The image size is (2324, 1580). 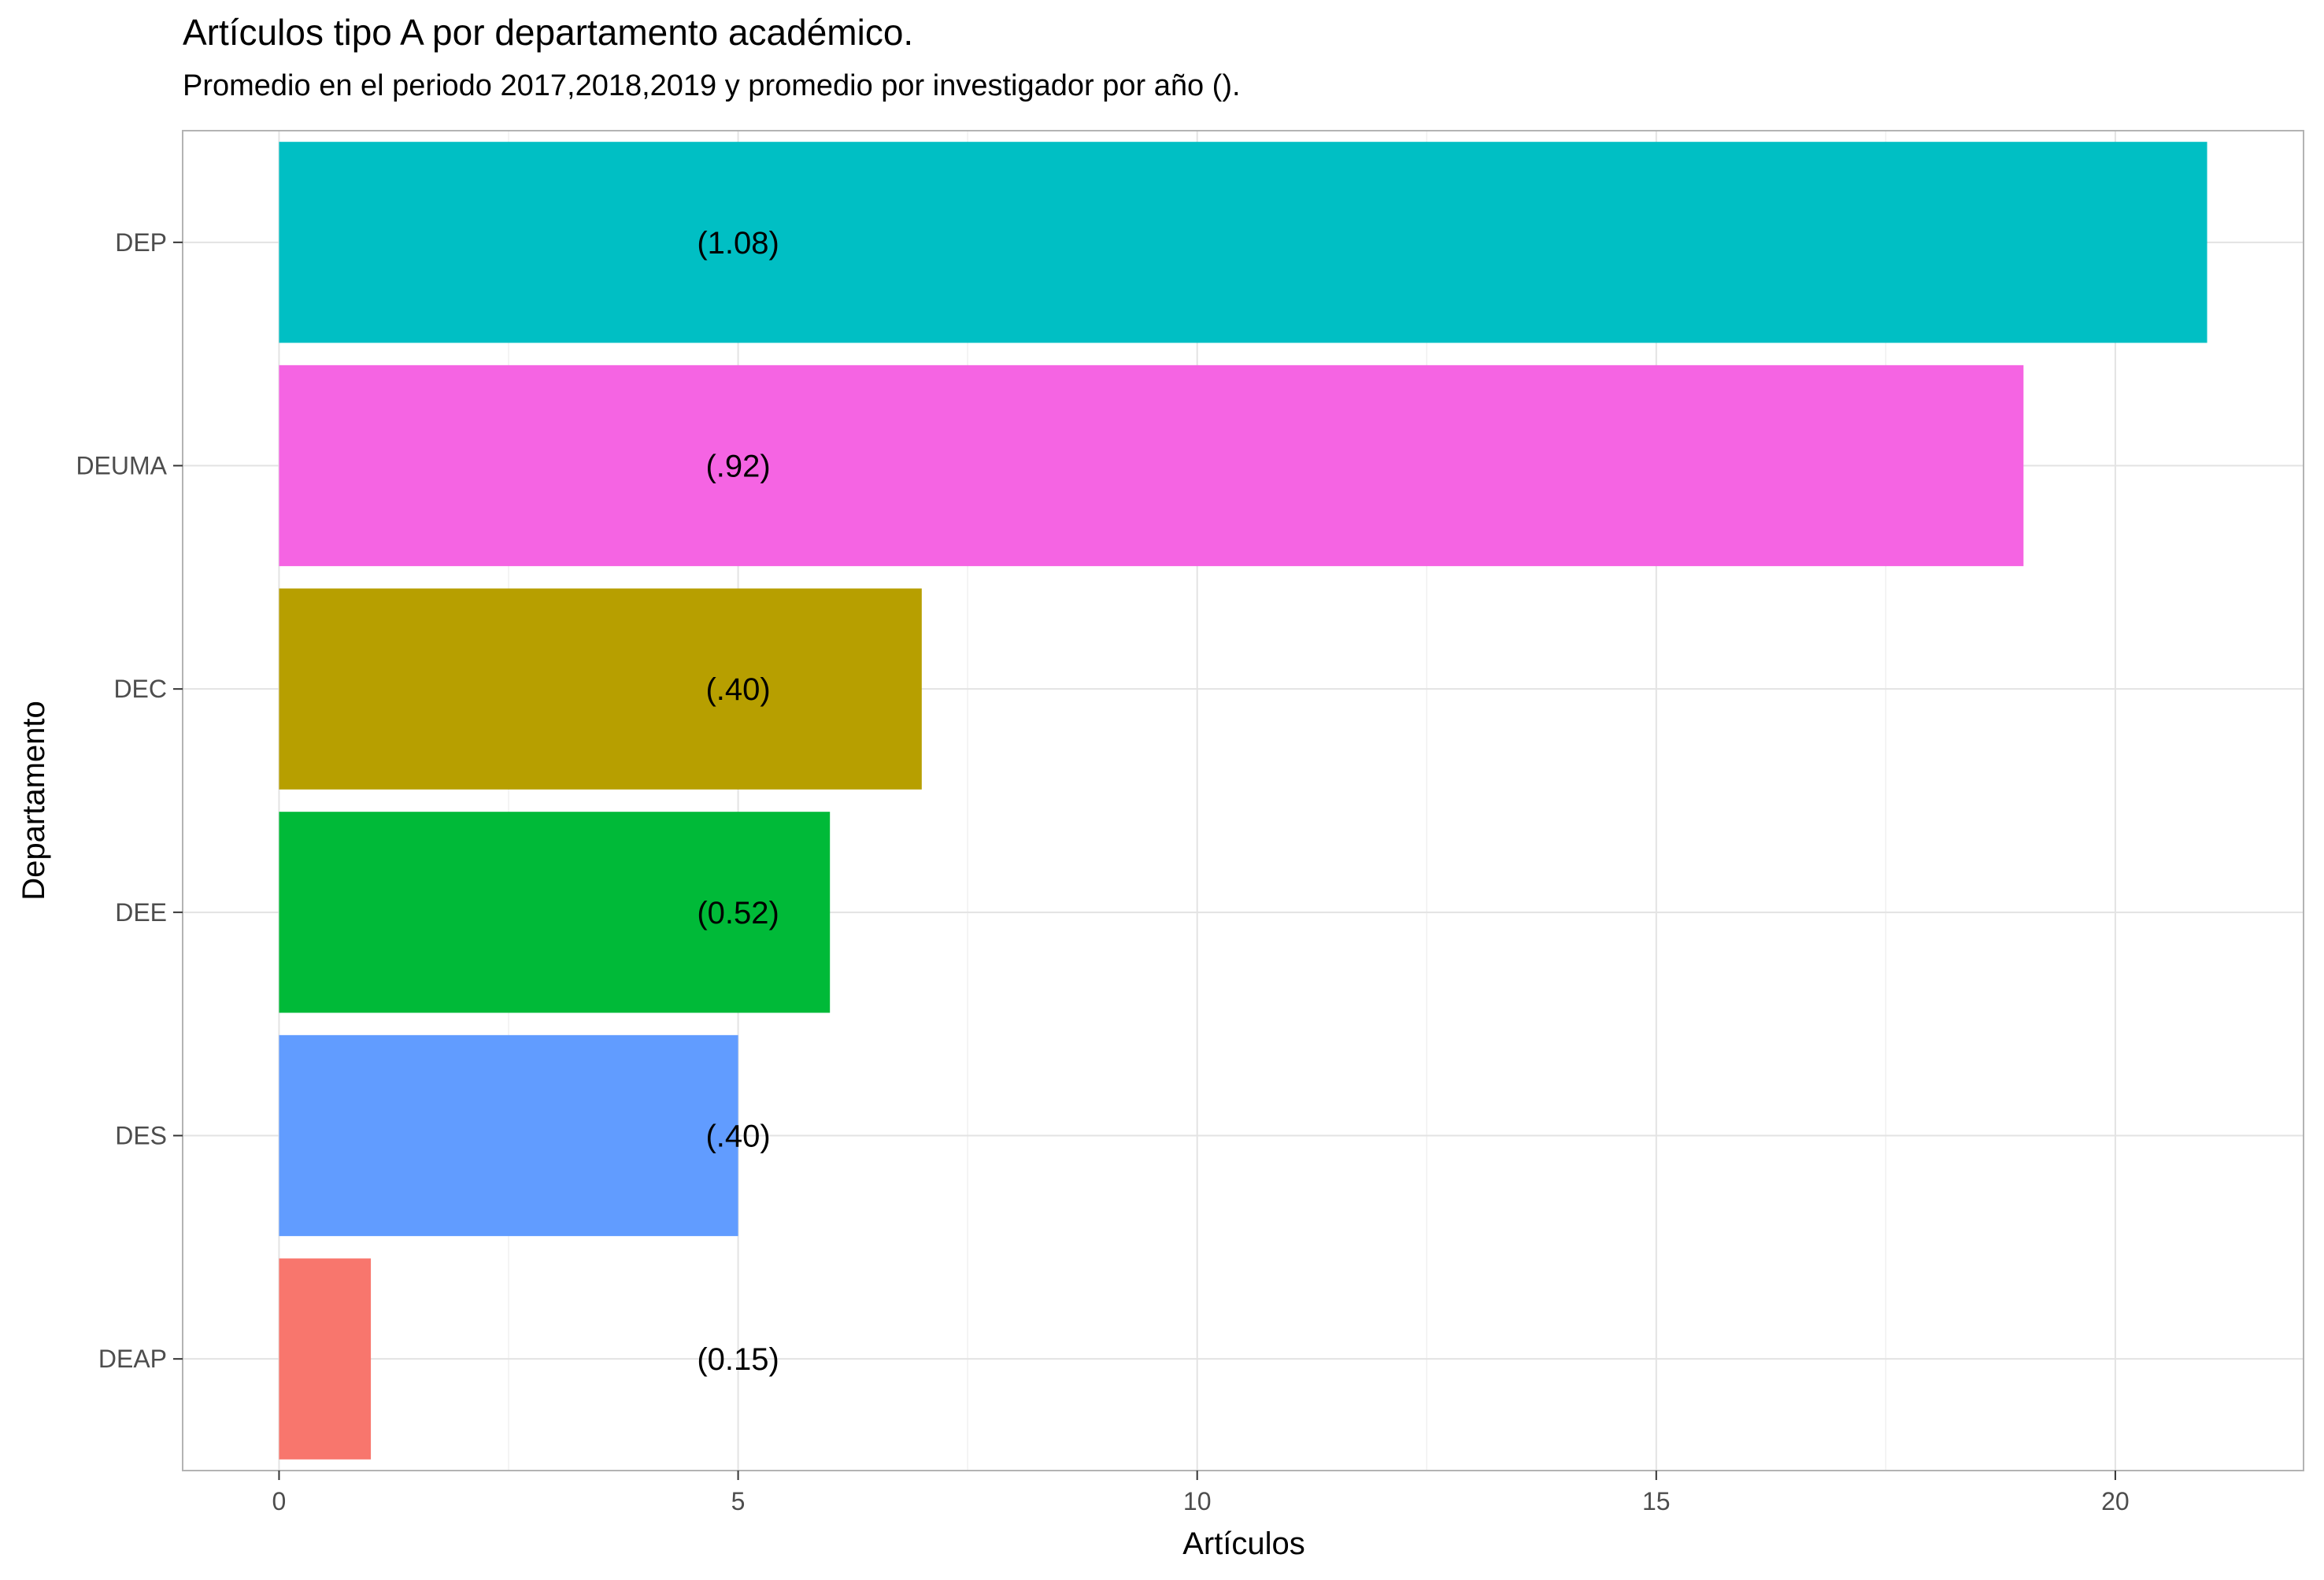 What do you see at coordinates (600, 689) in the screenshot?
I see `bar-dec` at bounding box center [600, 689].